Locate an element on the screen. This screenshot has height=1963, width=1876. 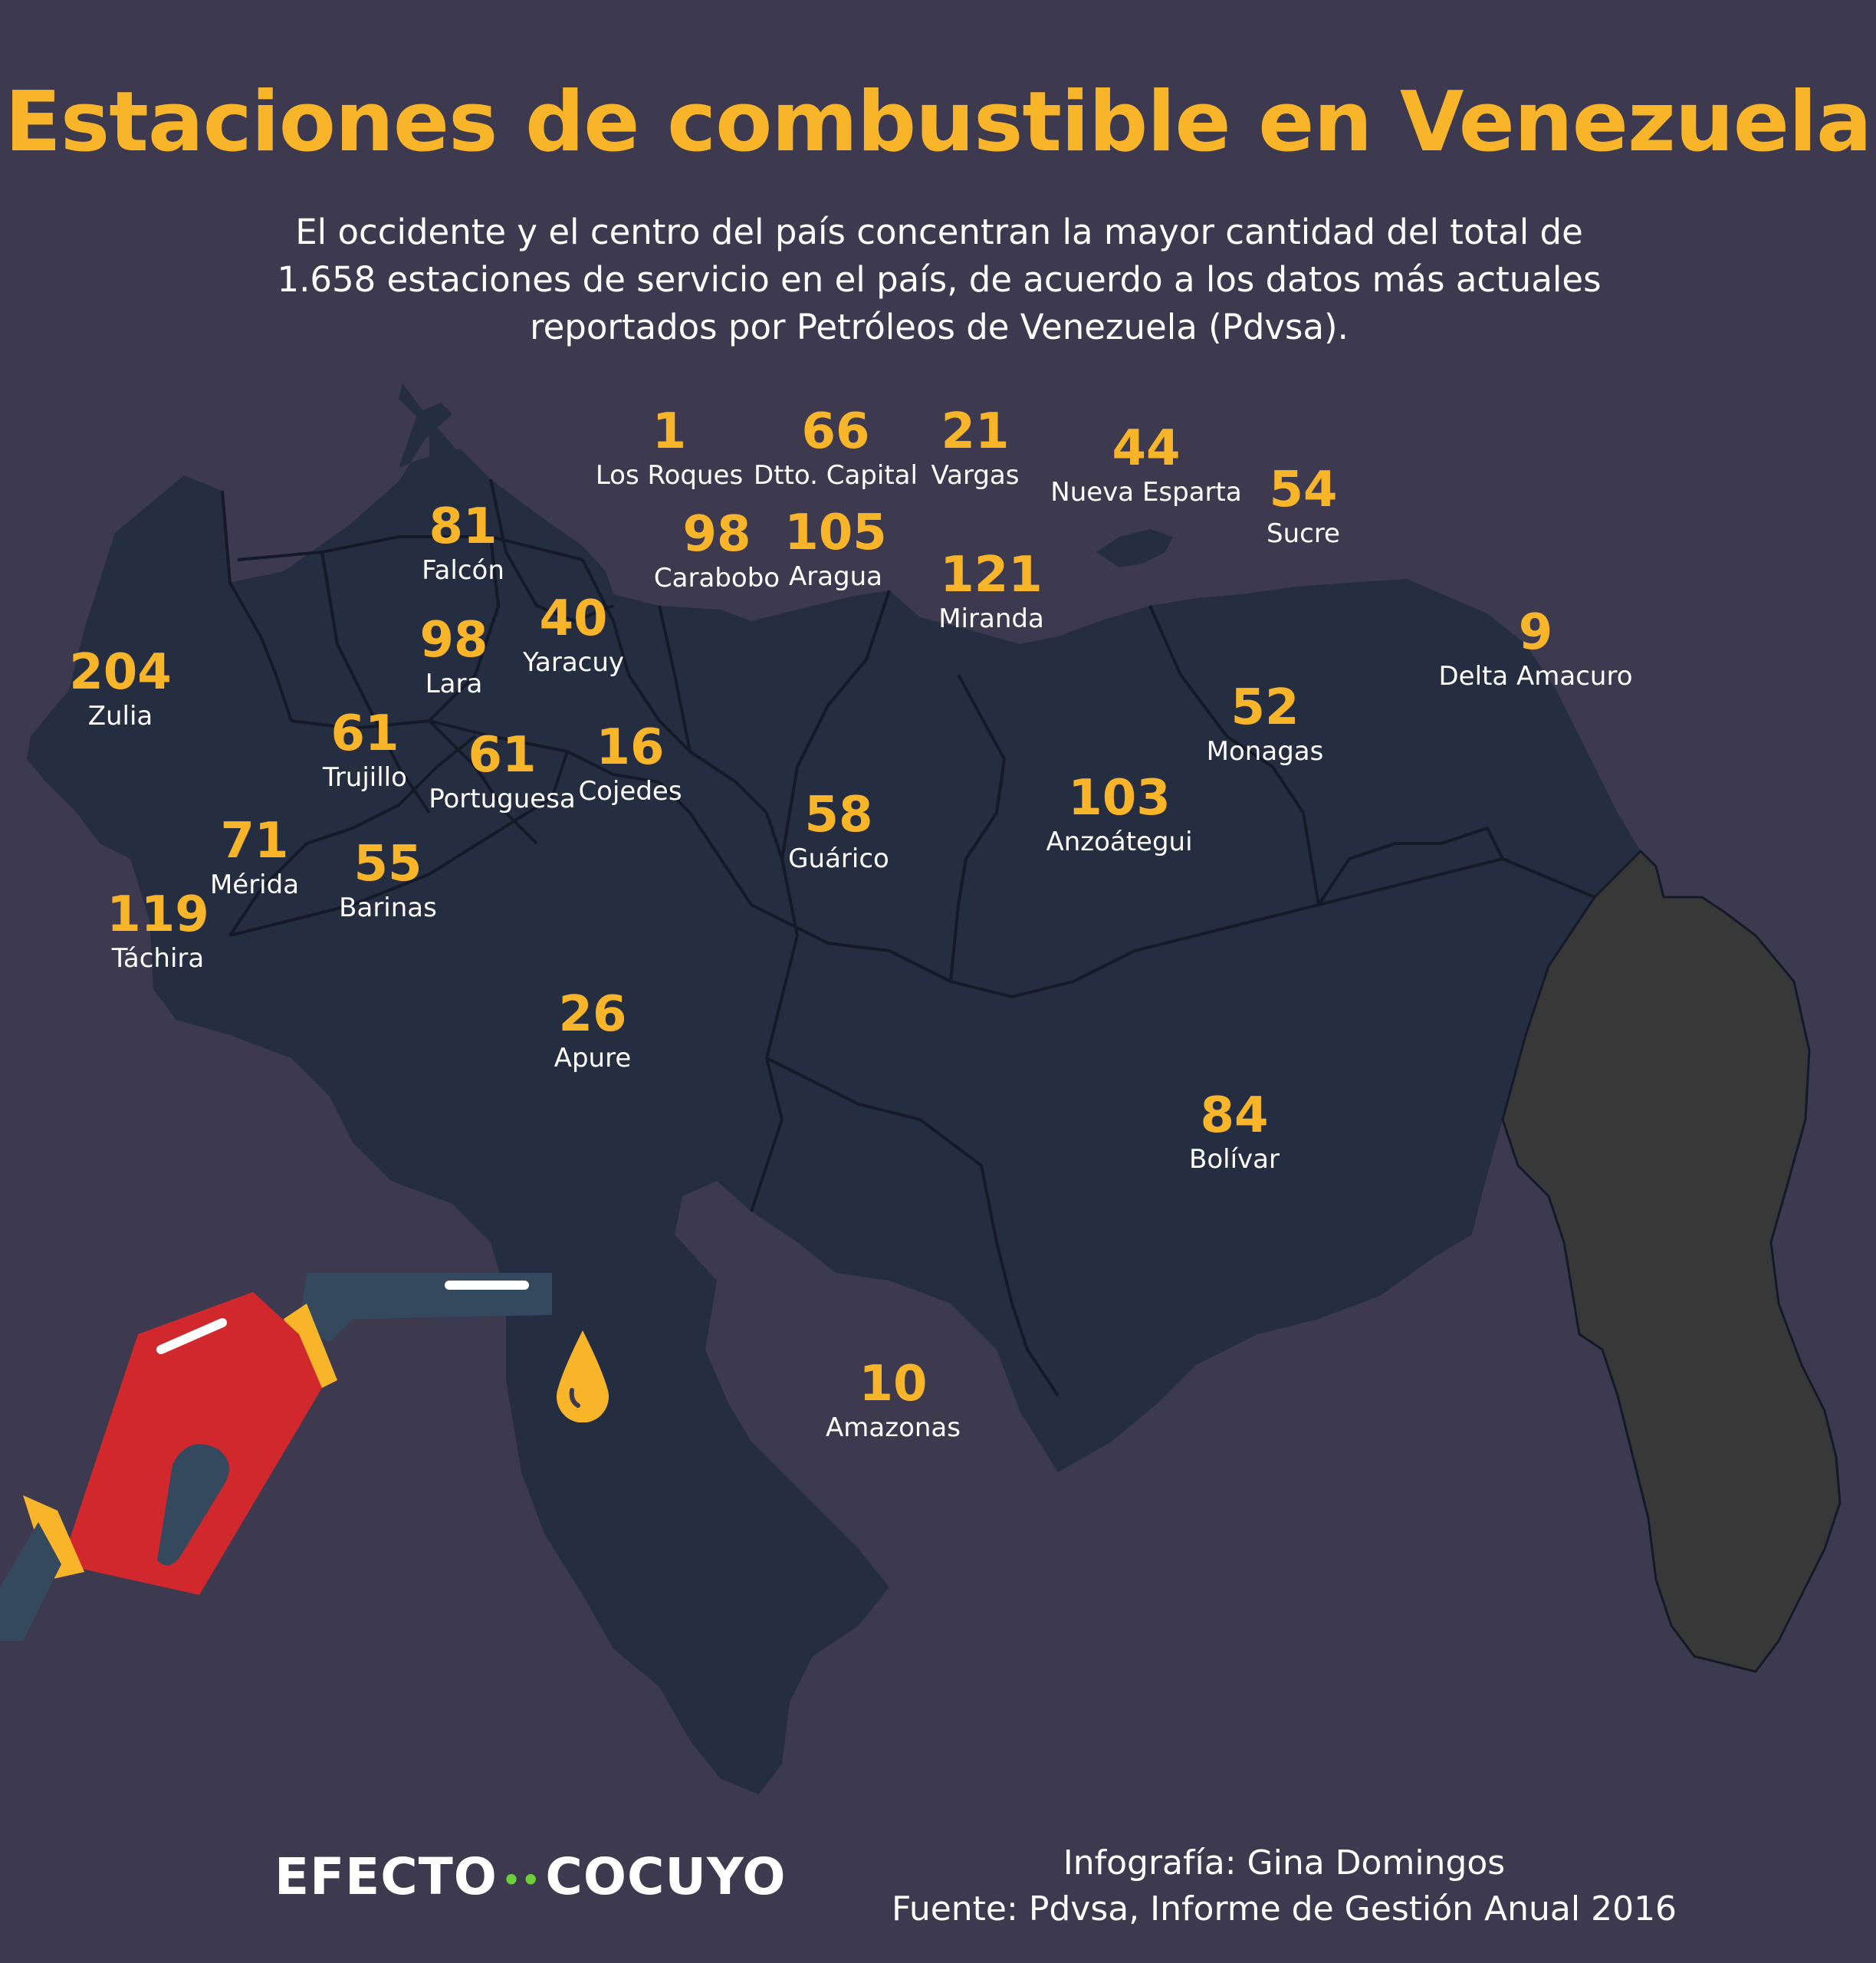
margarita-island is located at coordinates (1134, 548).